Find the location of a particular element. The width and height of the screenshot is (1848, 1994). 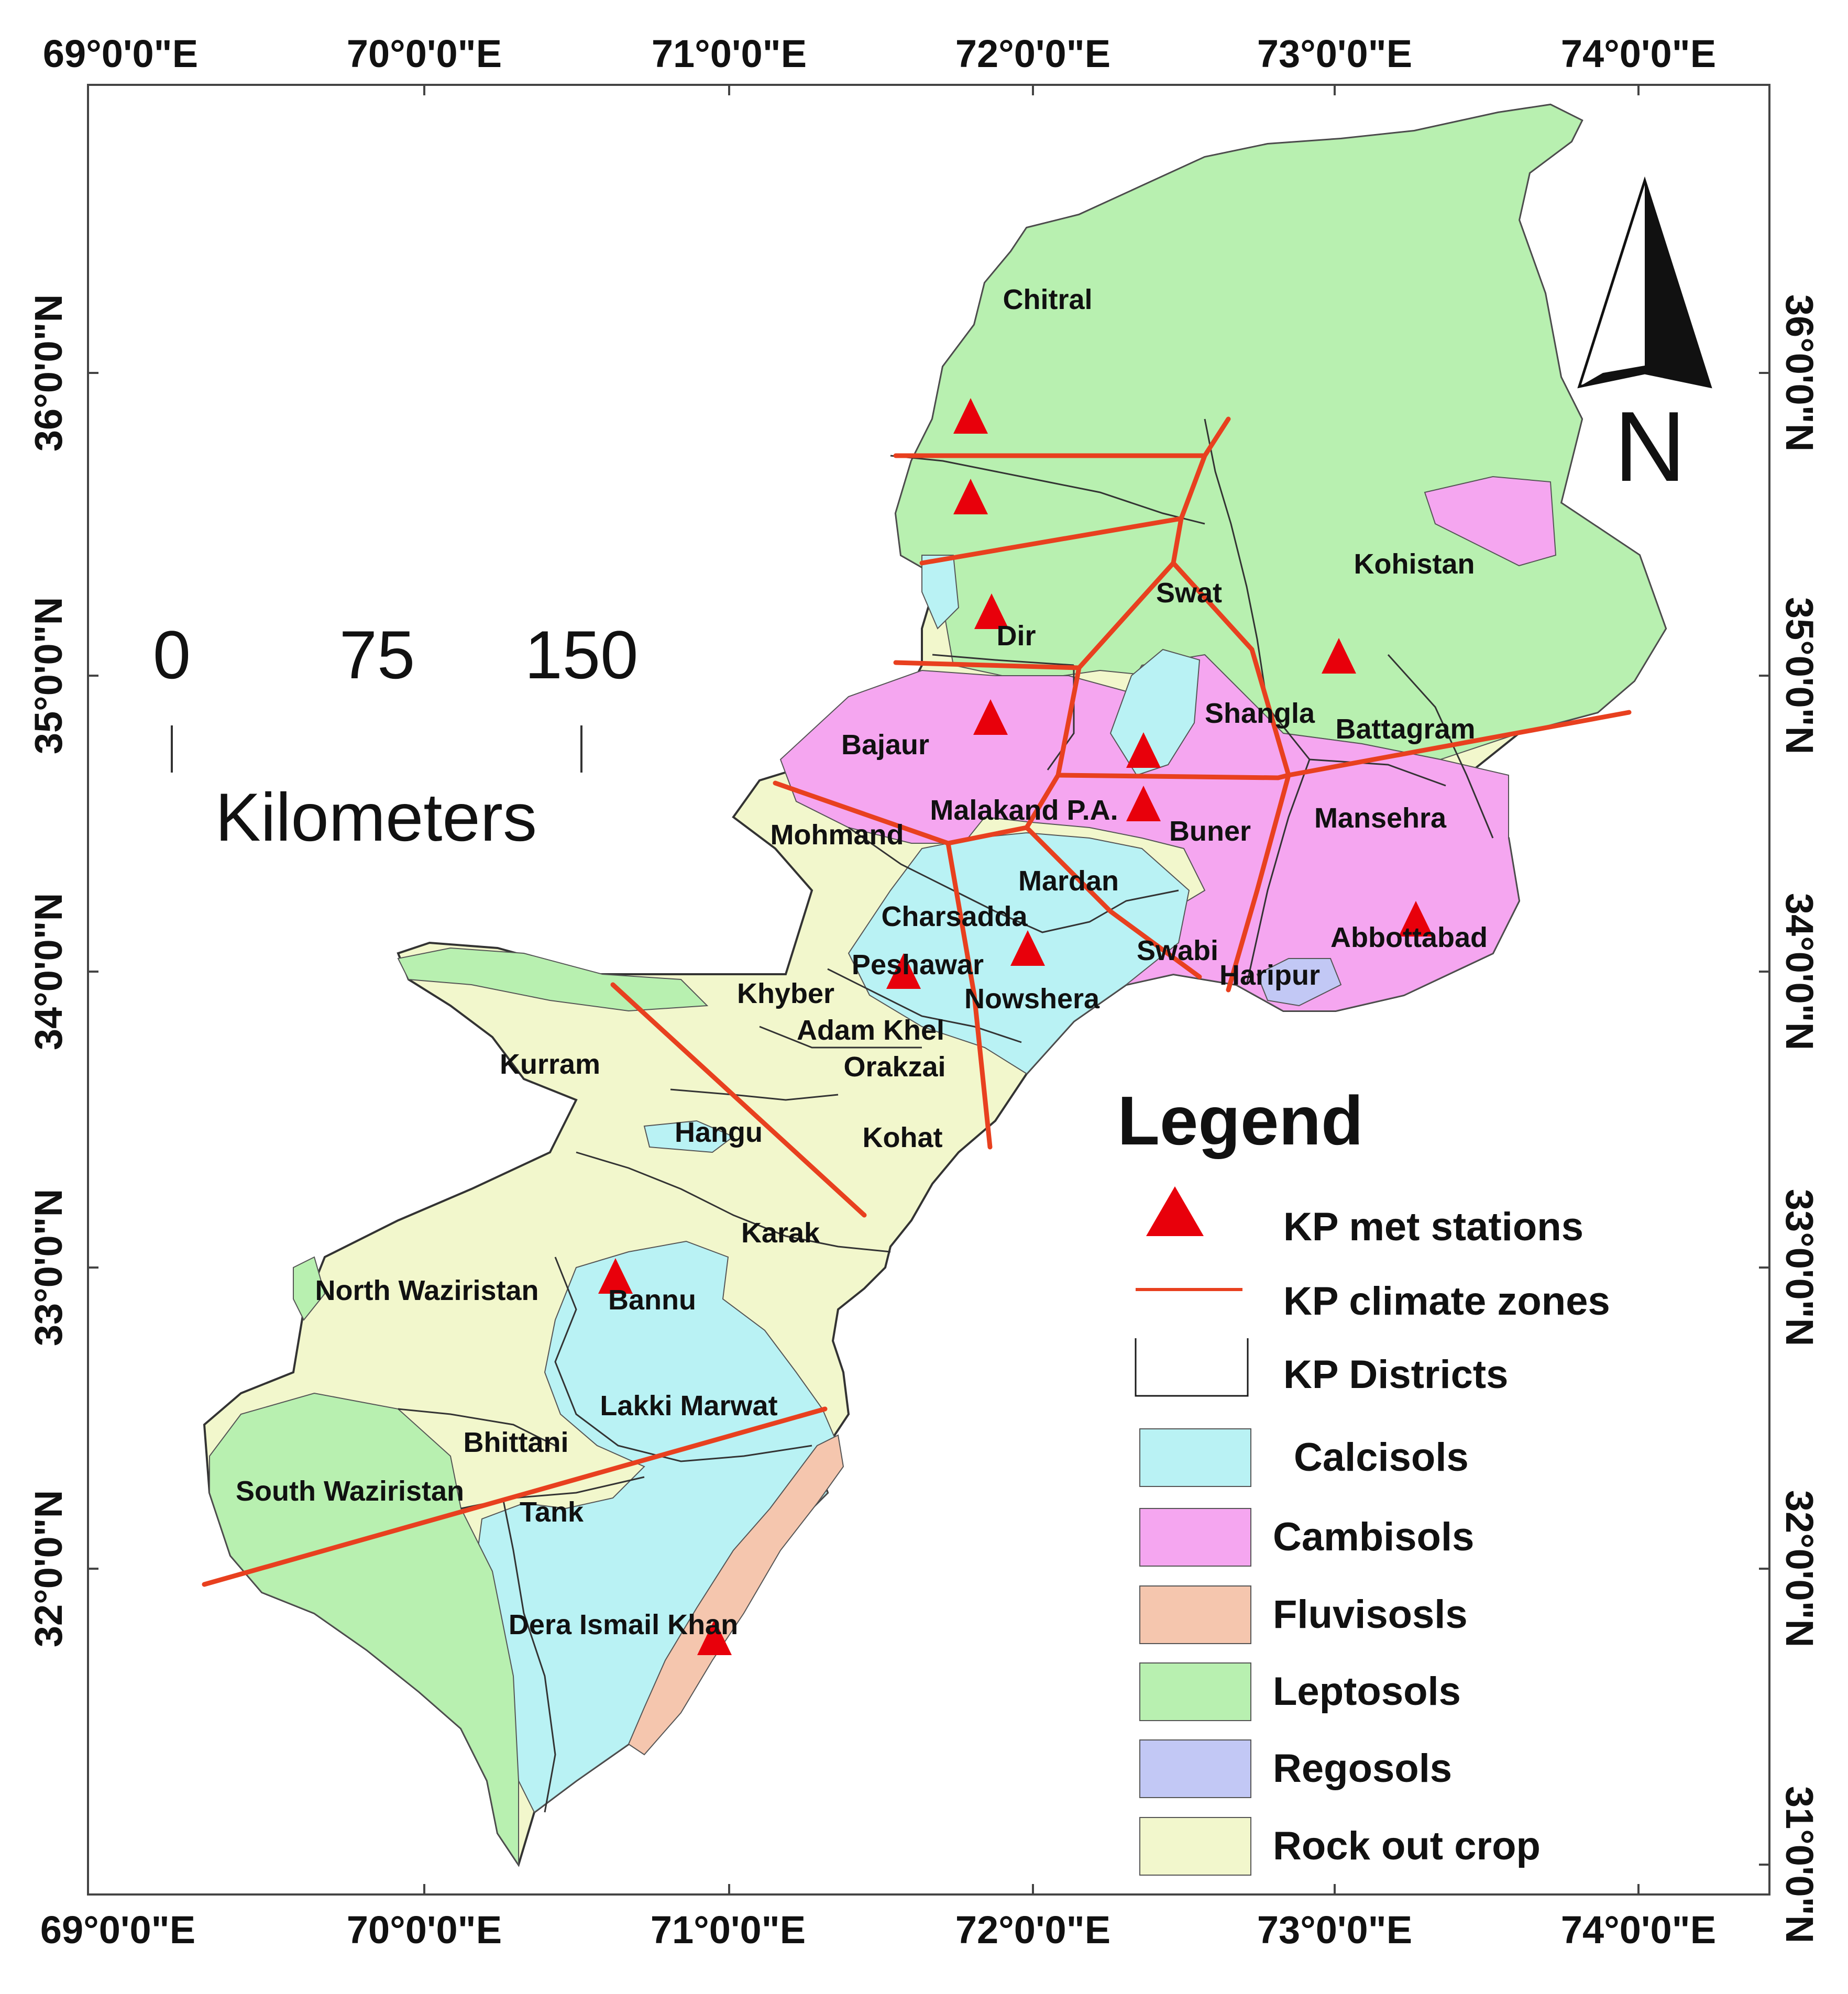

scale-tick-150: 150 is located at coordinates (582, 654).